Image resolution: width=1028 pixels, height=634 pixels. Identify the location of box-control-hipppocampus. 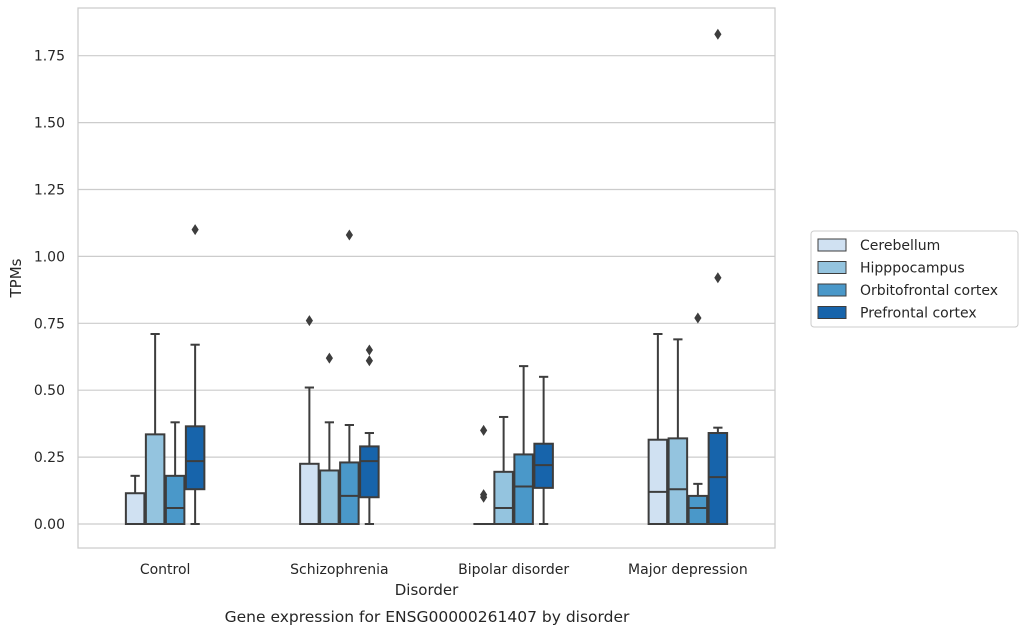
(155, 429).